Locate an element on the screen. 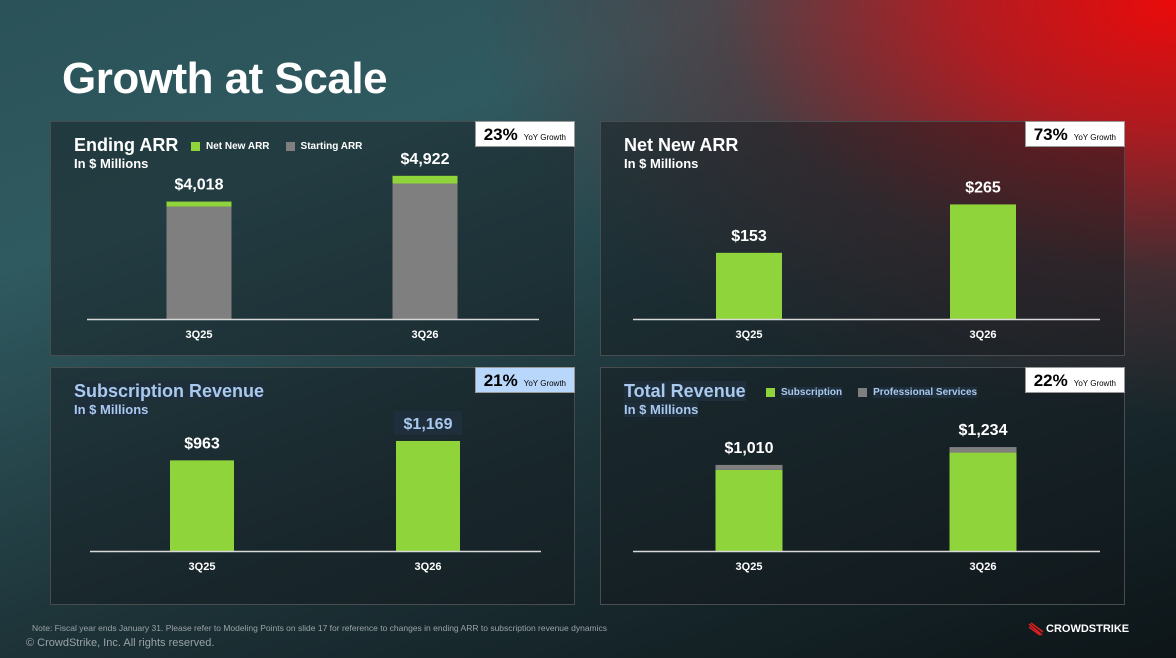 The image size is (1176, 658). legend: Subscription Professional Services is located at coordinates (872, 392).